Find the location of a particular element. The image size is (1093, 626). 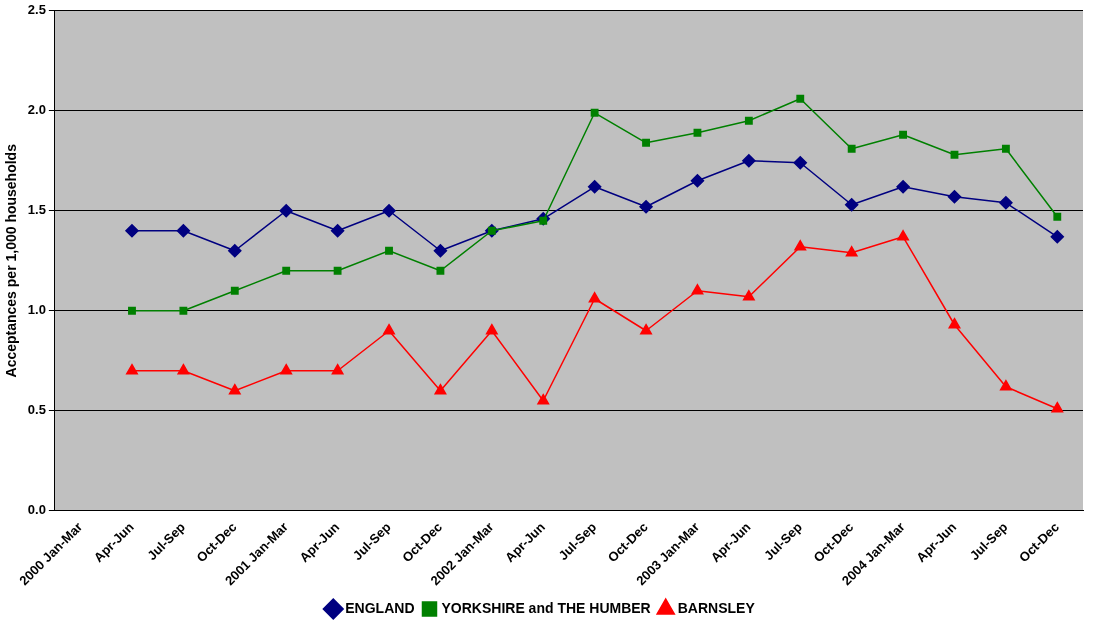

legend-label: ENGLAND is located at coordinates (380, 607).